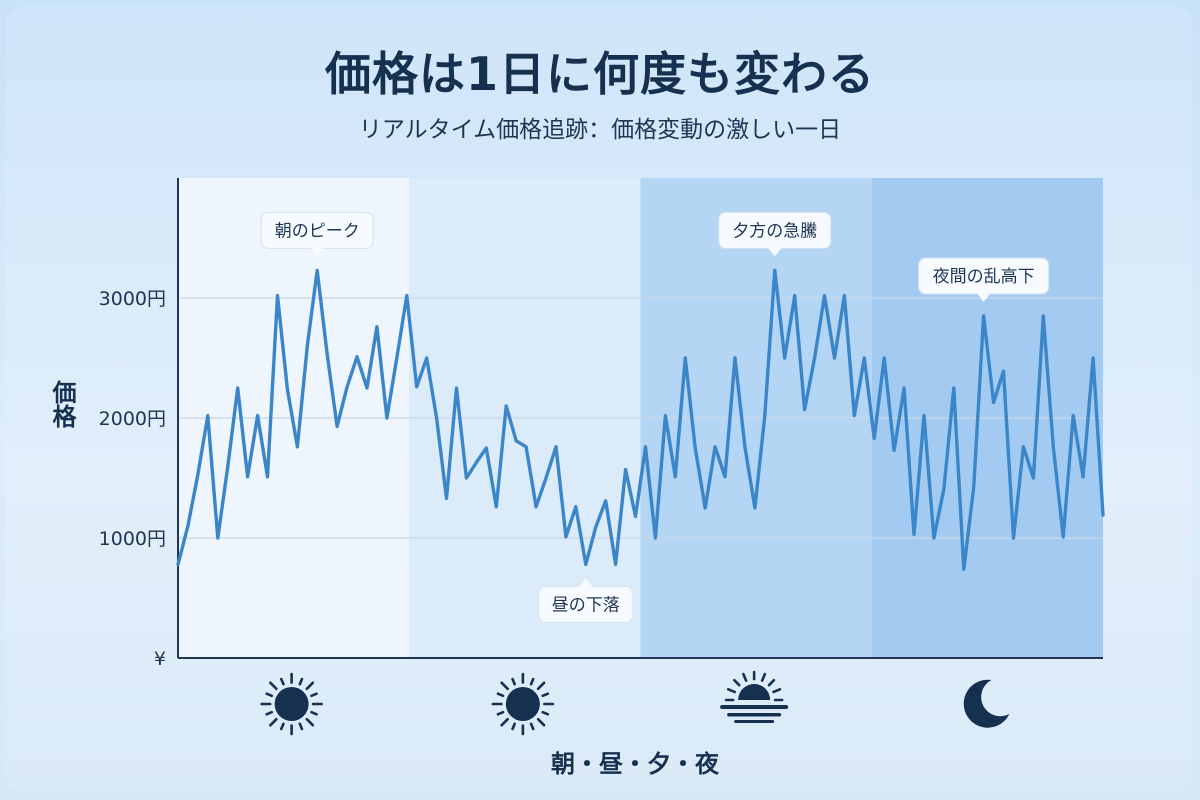 The width and height of the screenshot is (1200, 800). I want to click on annotation-2: 昼の下落, so click(586, 600).